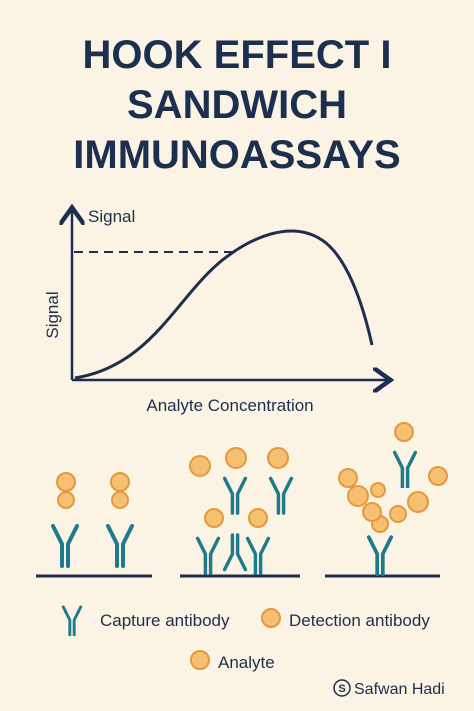 Image resolution: width=474 pixels, height=711 pixels. Describe the element at coordinates (165, 620) in the screenshot. I see `legend-label: Capture antibody` at that location.